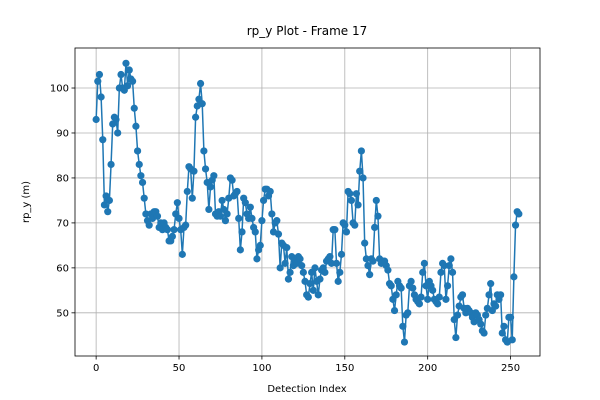  Describe the element at coordinates (344, 368) in the screenshot. I see `x-tick-label: 150` at that location.